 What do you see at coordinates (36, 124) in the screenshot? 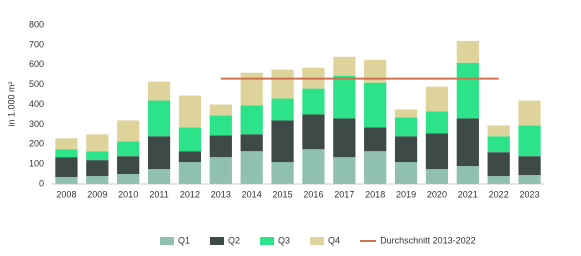
I see `y-tick-label: 300` at bounding box center [36, 124].